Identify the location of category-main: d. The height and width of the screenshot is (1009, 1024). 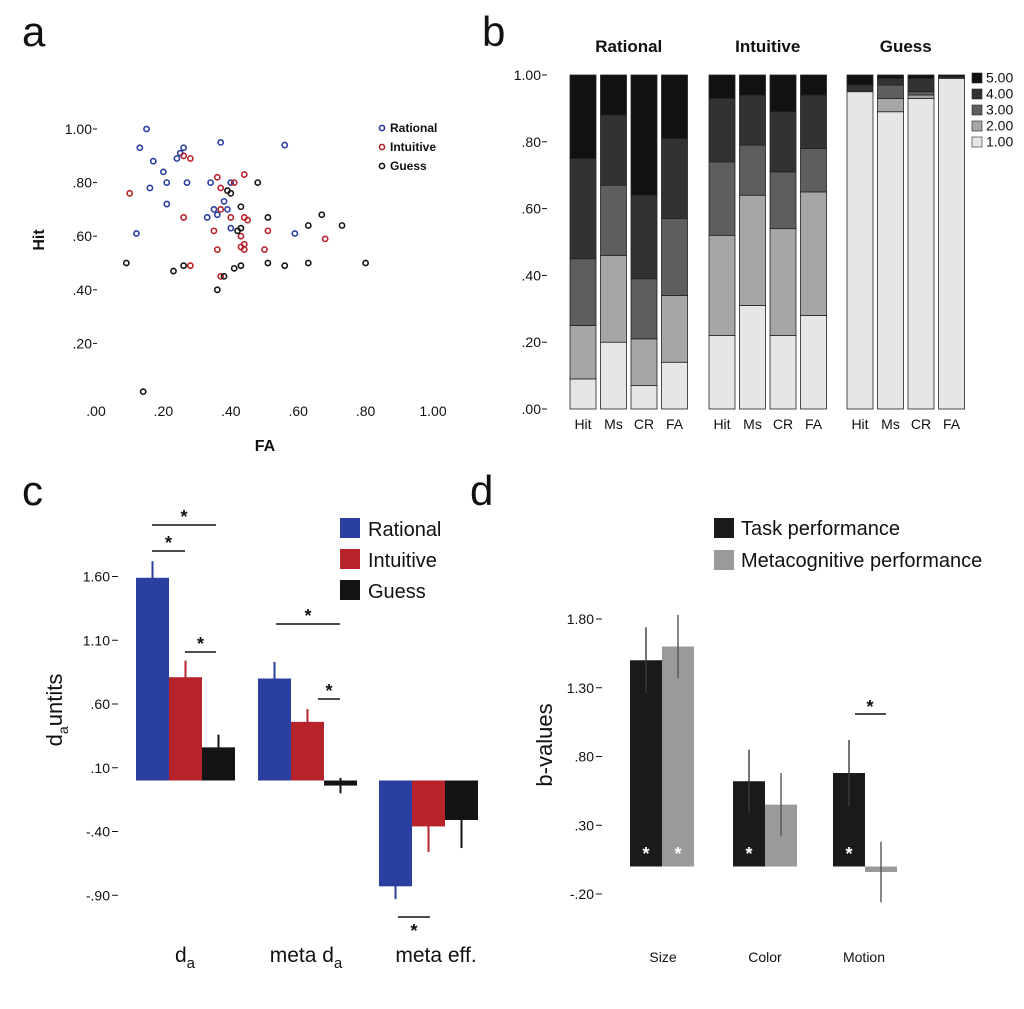
(181, 955).